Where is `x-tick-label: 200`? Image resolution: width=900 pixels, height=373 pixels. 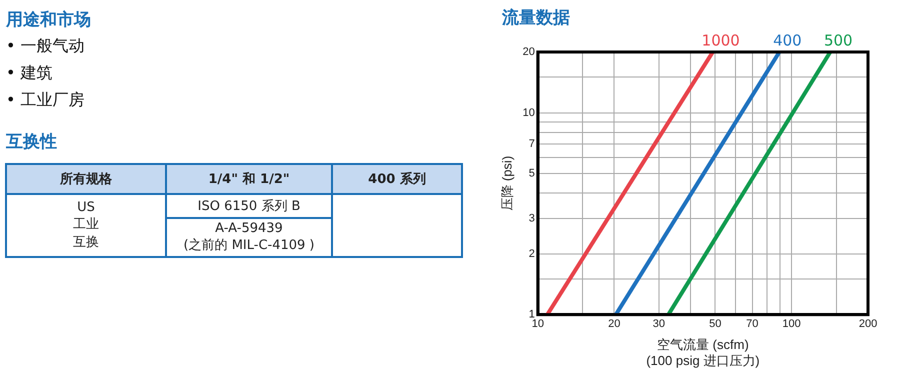
x-tick-label: 200 is located at coordinates (868, 324).